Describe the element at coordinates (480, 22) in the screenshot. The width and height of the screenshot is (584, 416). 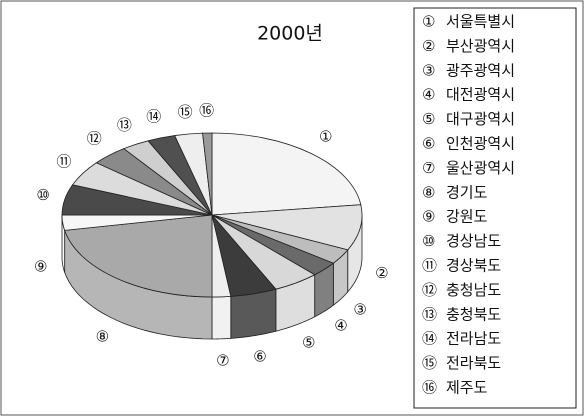
I see `legend-label: 서울특별시` at that location.